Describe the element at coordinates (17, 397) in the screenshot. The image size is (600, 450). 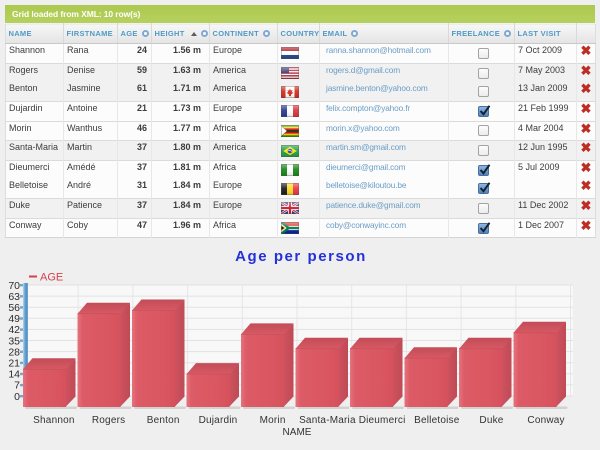
I see `svg-text: 0` at that location.